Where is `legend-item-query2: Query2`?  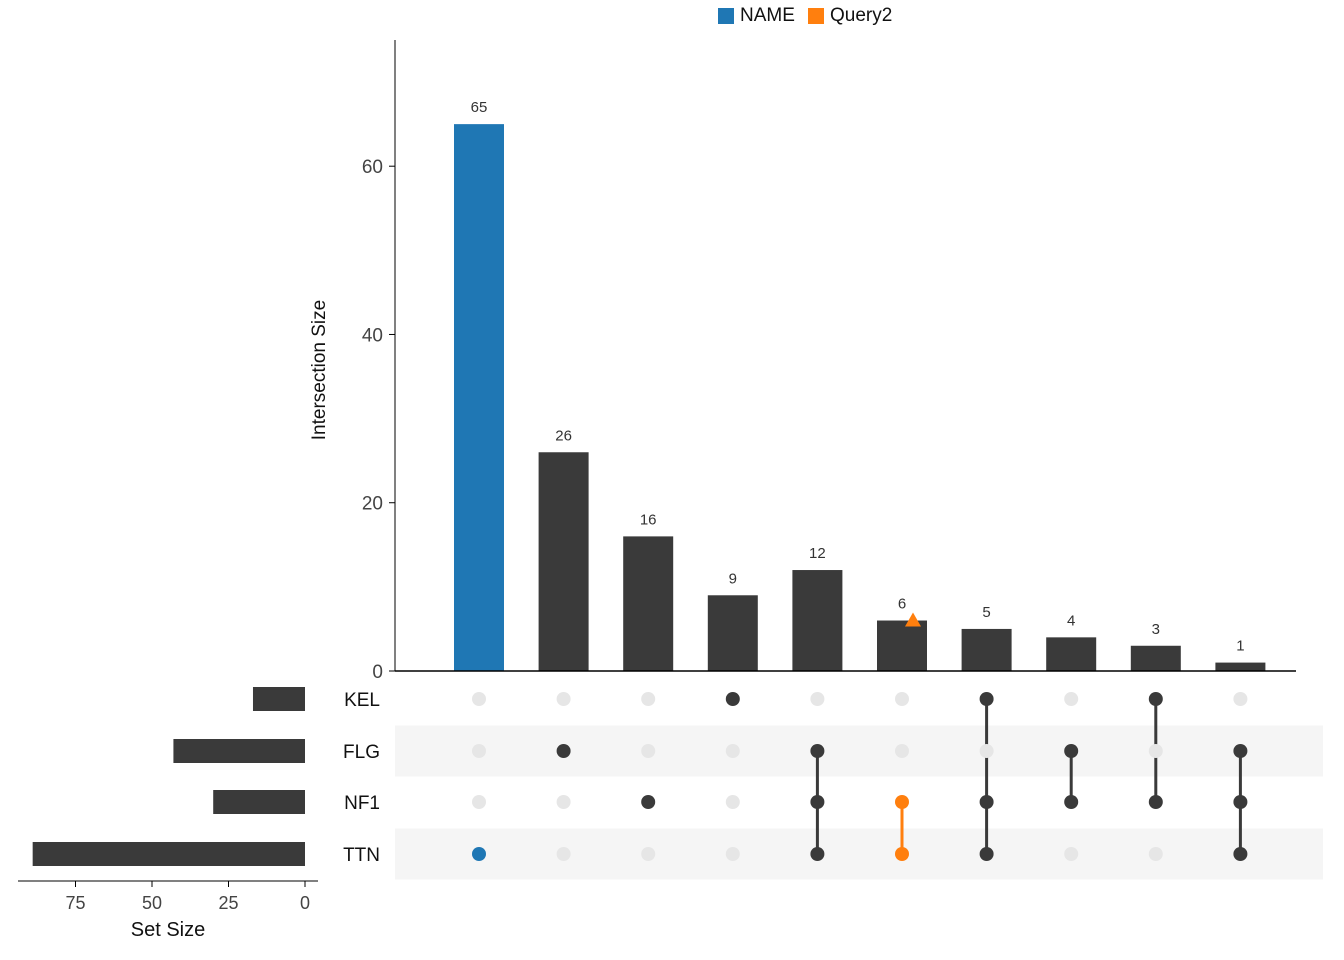 legend-item-query2: Query2 is located at coordinates (850, 16).